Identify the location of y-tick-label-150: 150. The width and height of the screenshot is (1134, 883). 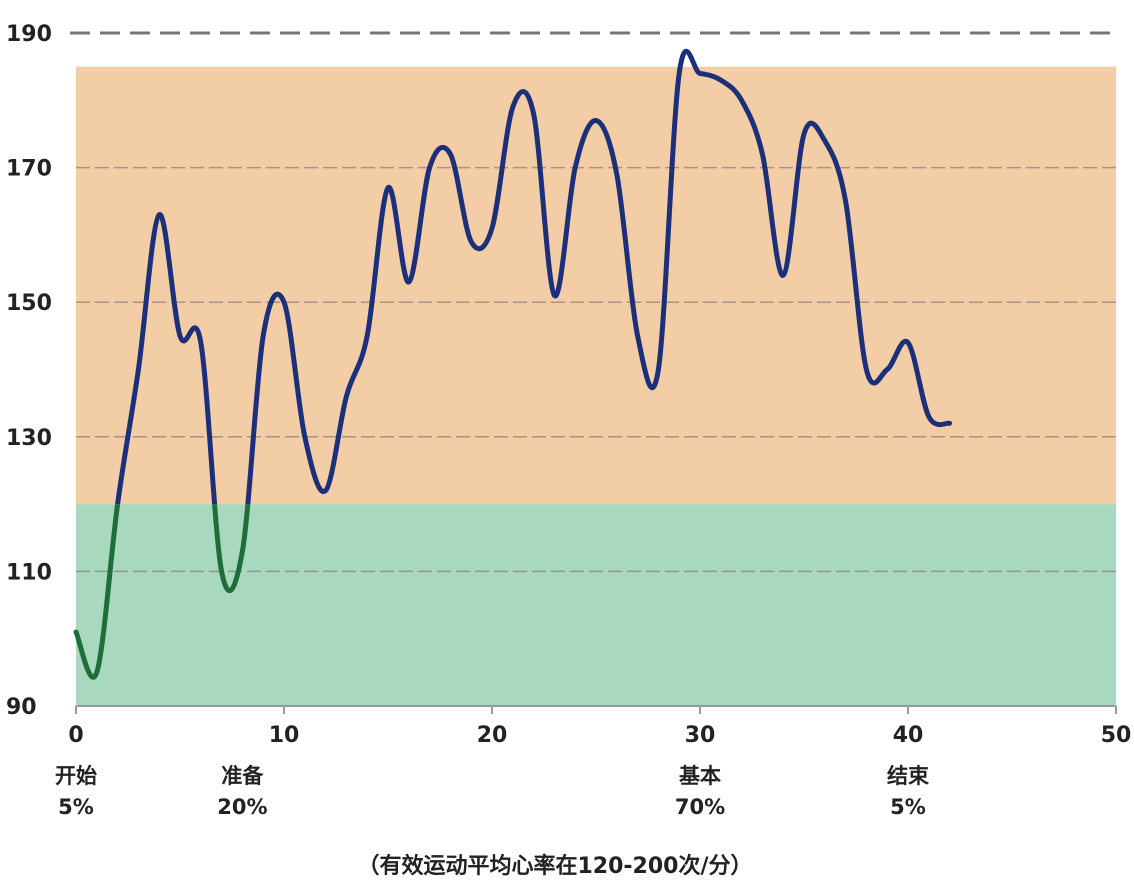
(29, 303).